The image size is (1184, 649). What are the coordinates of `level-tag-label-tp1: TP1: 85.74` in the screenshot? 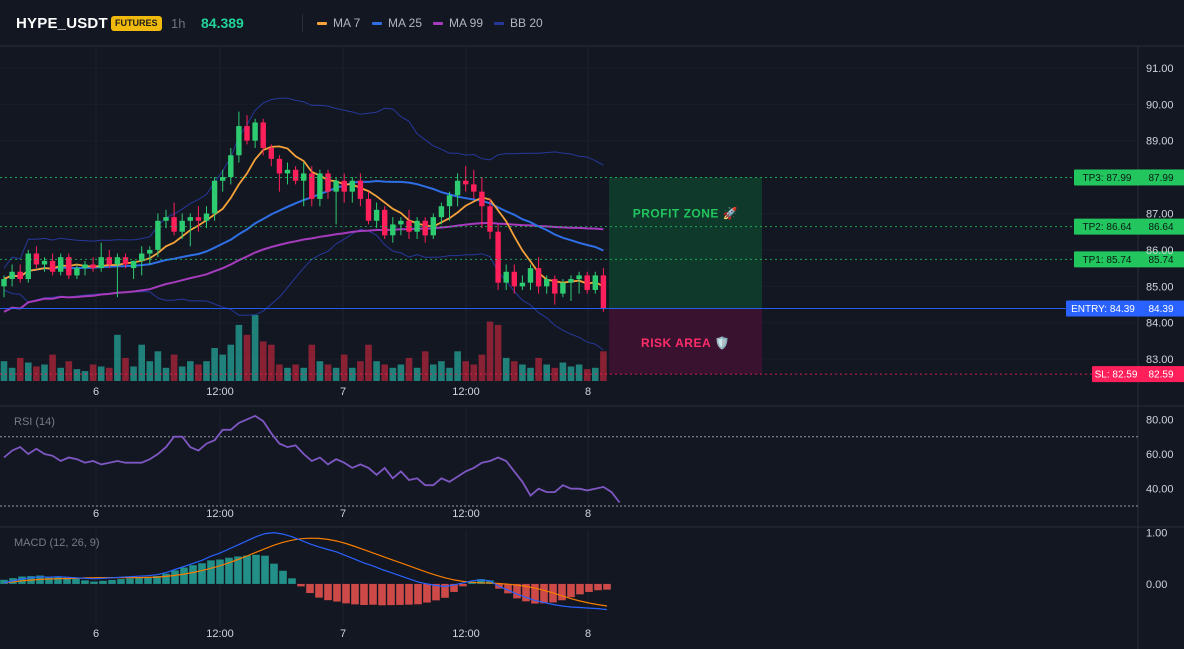 It's located at (1107, 260).